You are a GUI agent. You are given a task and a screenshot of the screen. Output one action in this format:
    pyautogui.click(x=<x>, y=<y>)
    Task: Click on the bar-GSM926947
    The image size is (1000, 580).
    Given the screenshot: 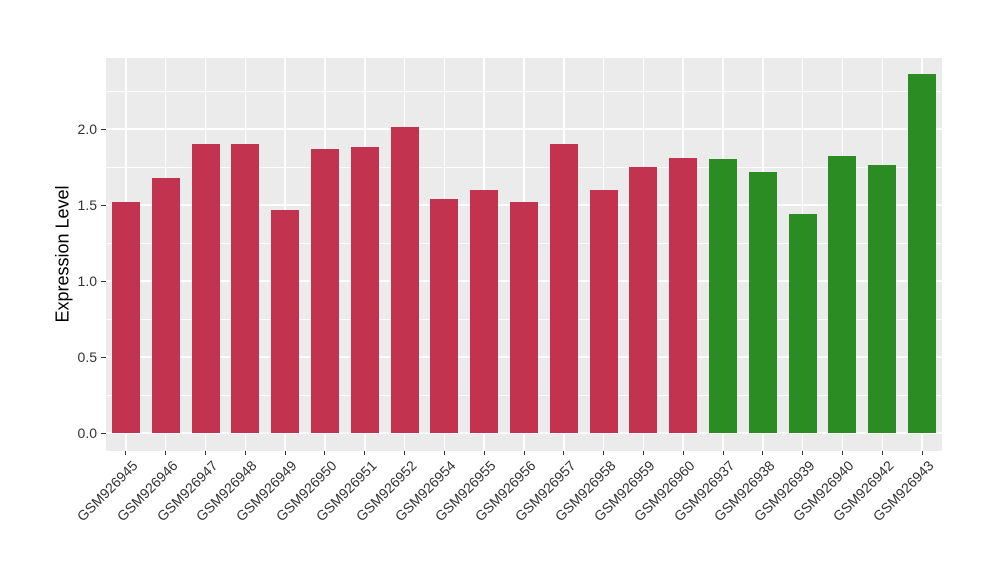 What is the action you would take?
    pyautogui.click(x=205, y=288)
    